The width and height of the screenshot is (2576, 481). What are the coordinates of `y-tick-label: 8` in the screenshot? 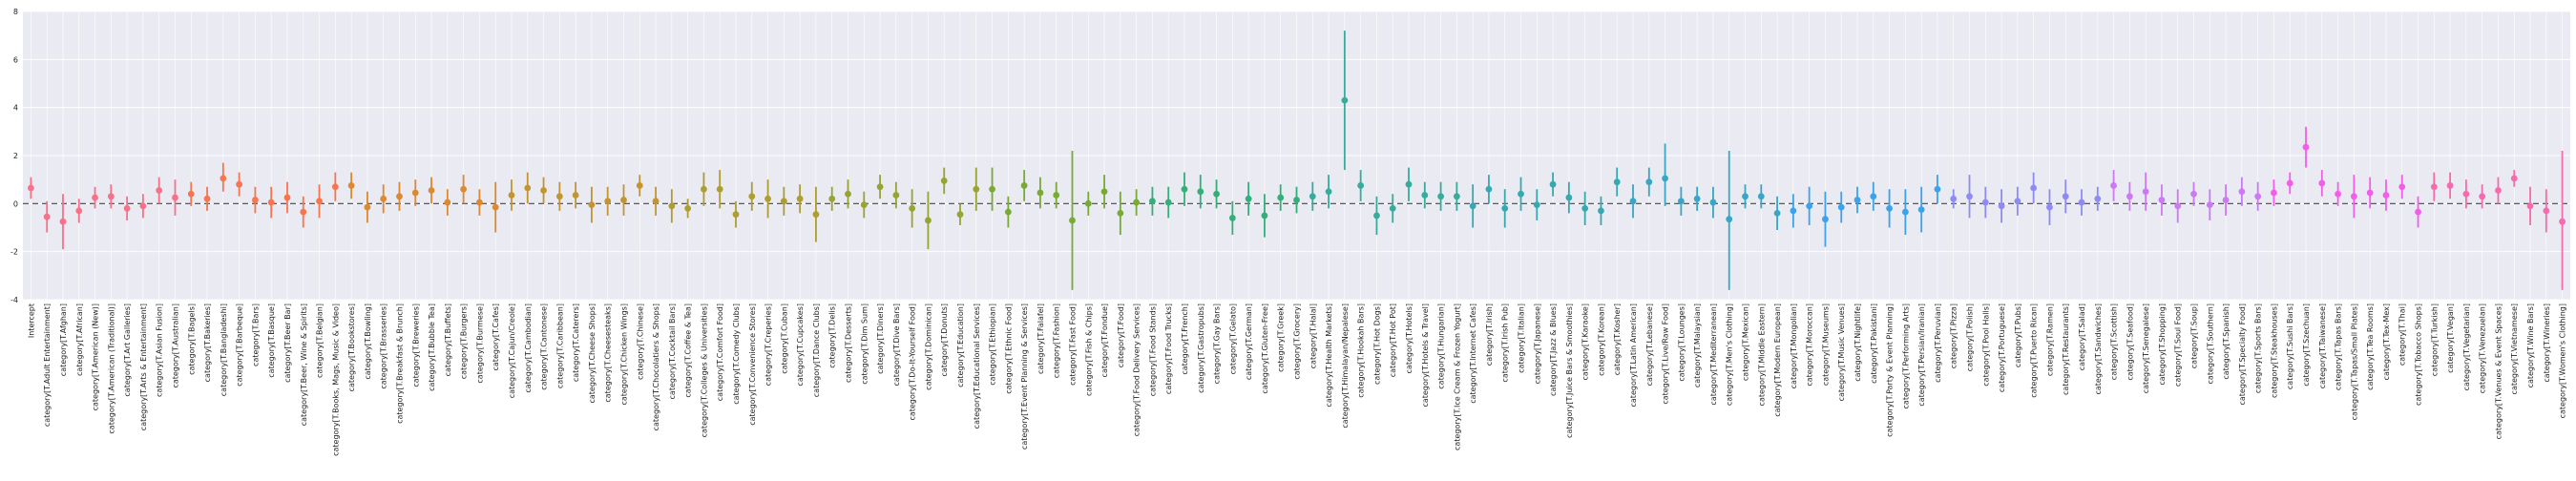 It's located at (15, 12).